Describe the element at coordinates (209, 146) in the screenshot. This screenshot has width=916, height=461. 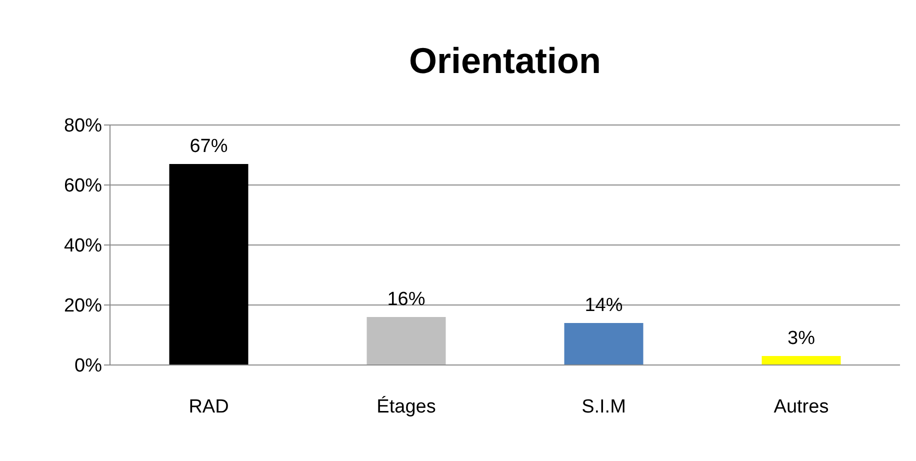
I see `data-label: 67%` at that location.